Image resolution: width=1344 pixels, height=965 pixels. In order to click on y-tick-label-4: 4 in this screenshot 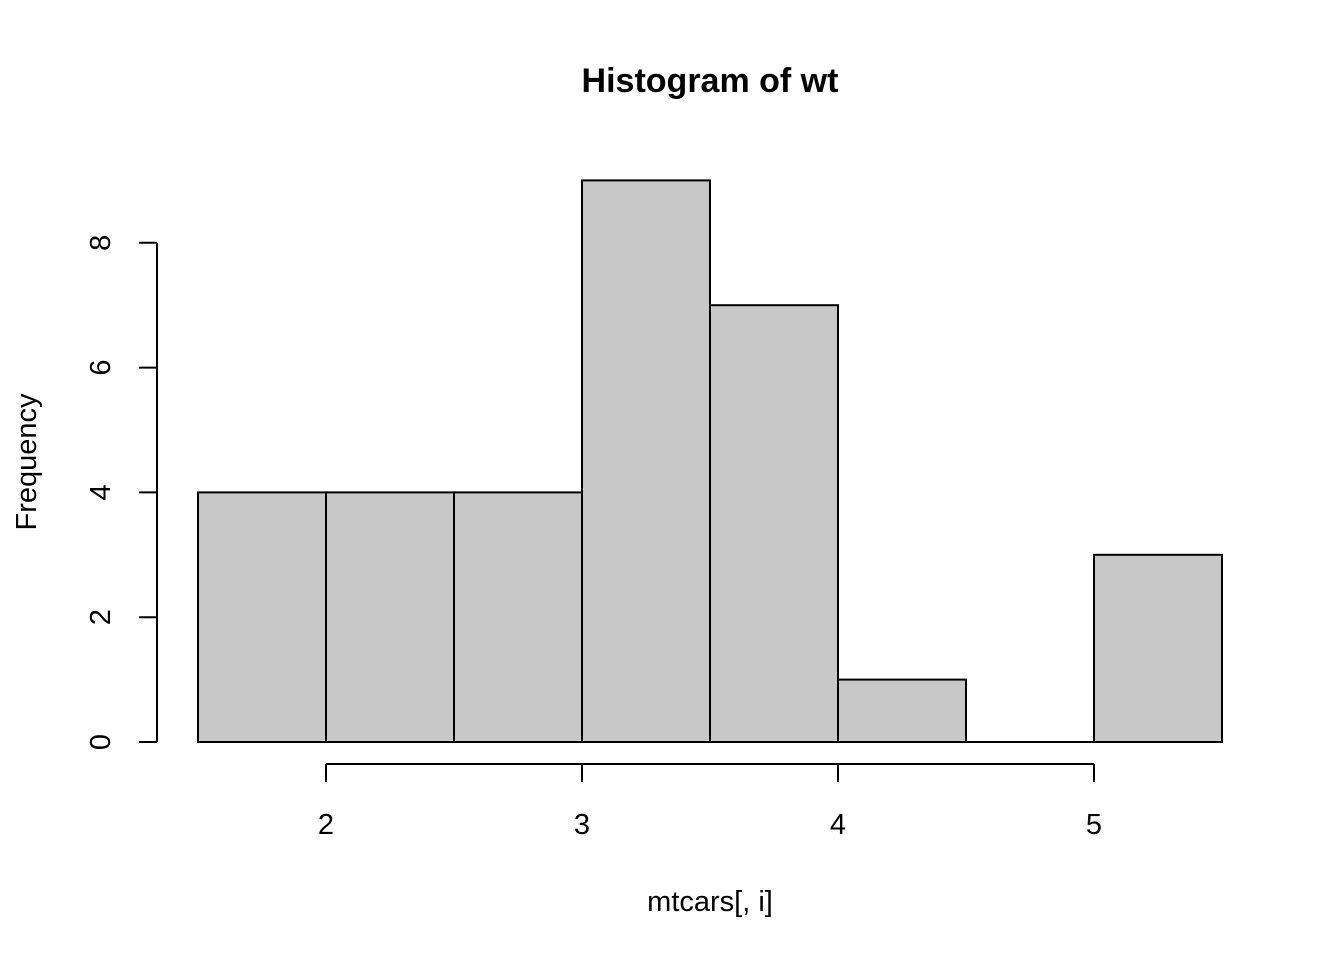, I will do `click(101, 492)`.